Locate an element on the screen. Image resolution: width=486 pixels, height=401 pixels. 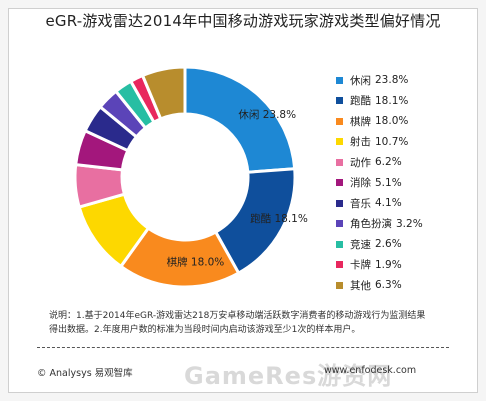
legend-label: 棋牌 is located at coordinates (360, 121).